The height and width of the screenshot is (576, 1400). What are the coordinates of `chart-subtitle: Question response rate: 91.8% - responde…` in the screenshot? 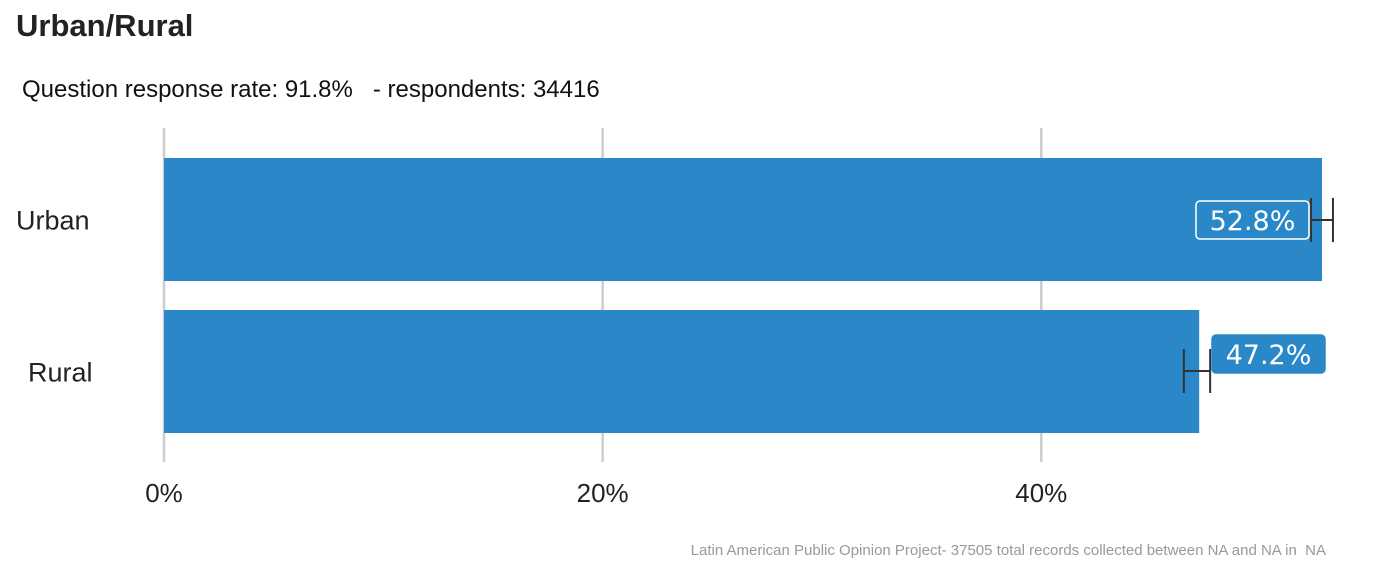 It's located at (311, 89).